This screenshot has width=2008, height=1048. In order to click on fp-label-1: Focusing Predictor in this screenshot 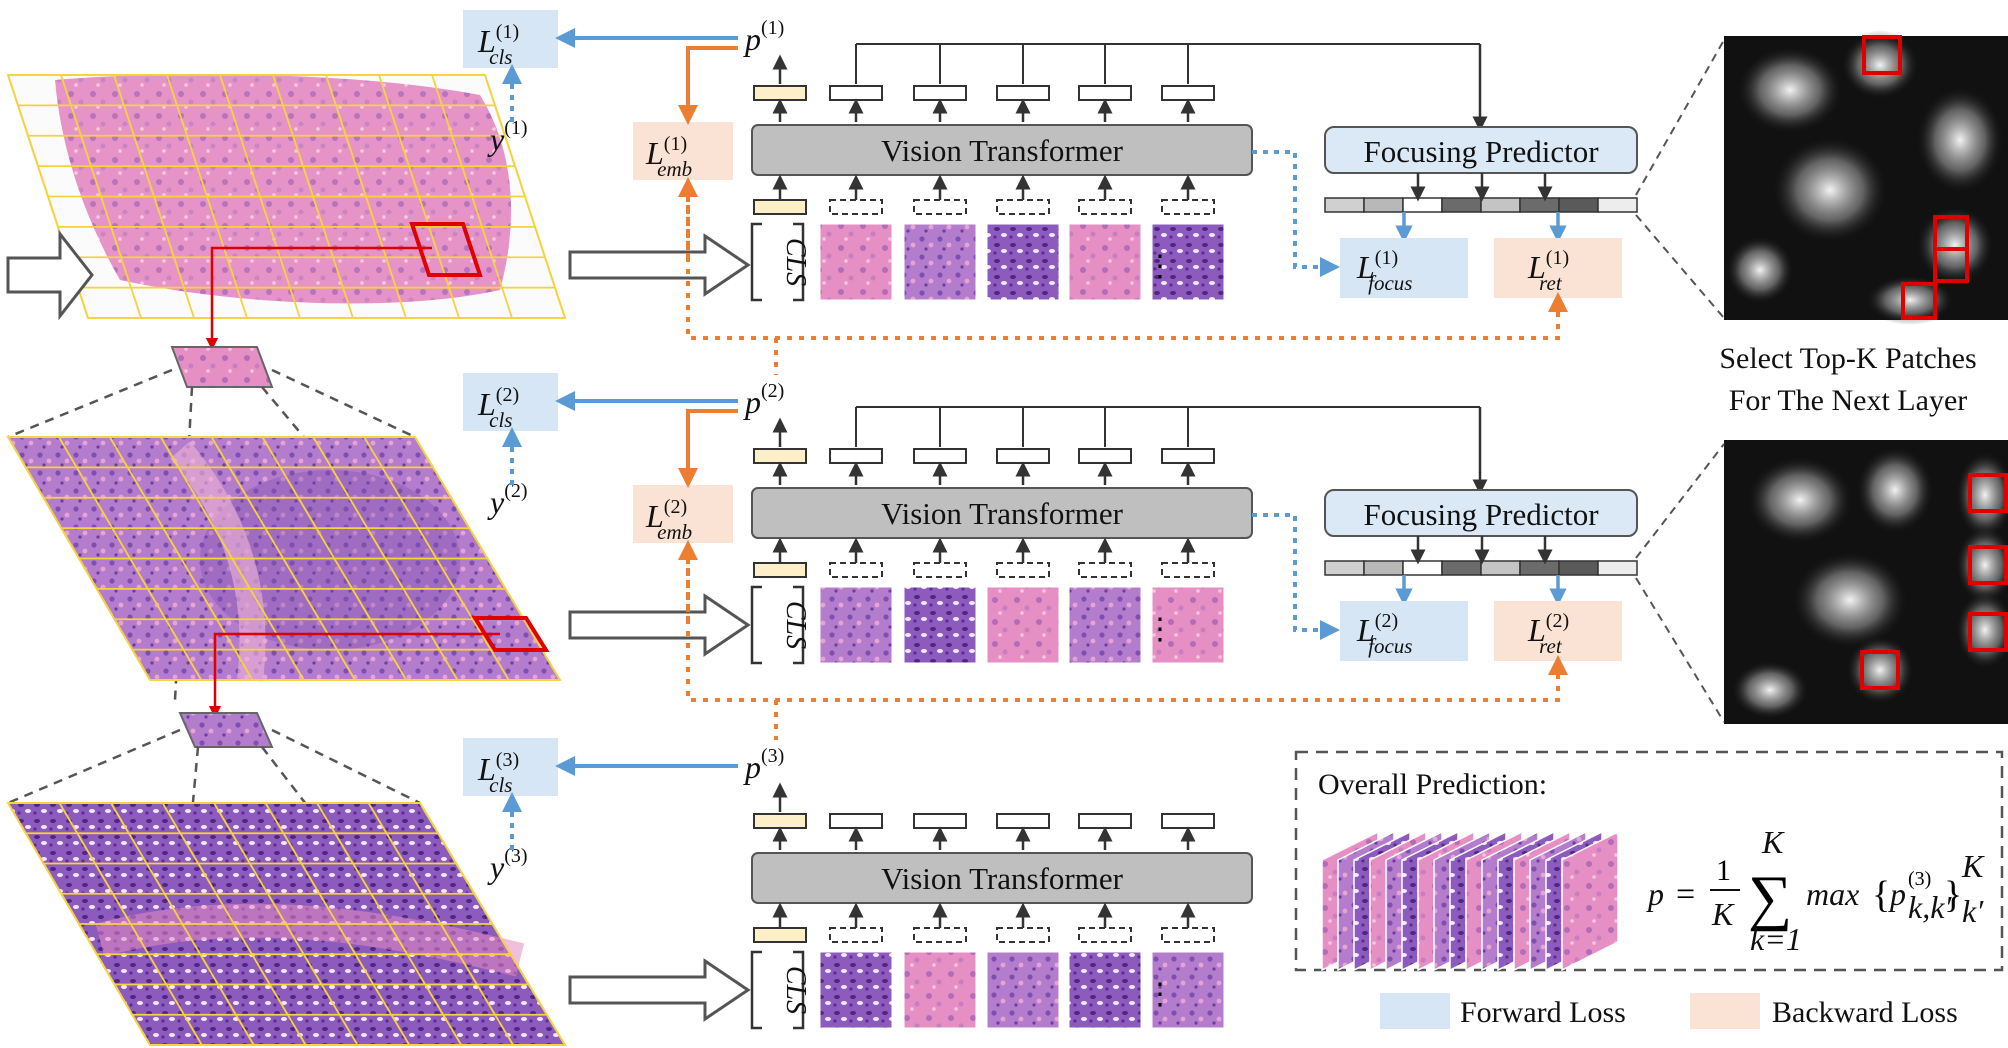, I will do `click(1481, 151)`.